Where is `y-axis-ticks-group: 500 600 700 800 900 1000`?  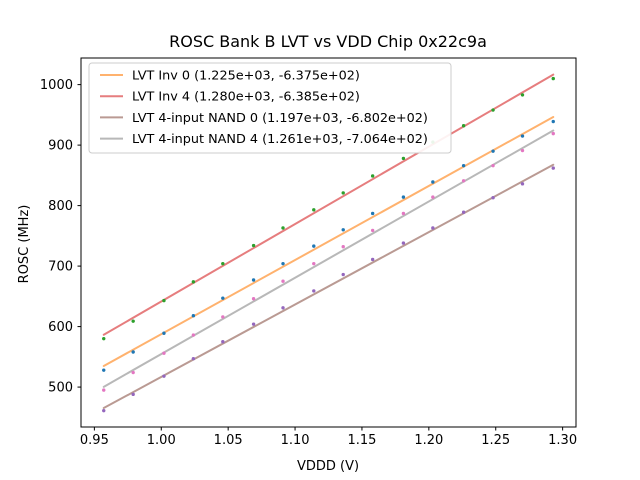
y-axis-ticks-group: 500 600 700 800 900 1000 is located at coordinates (60, 237).